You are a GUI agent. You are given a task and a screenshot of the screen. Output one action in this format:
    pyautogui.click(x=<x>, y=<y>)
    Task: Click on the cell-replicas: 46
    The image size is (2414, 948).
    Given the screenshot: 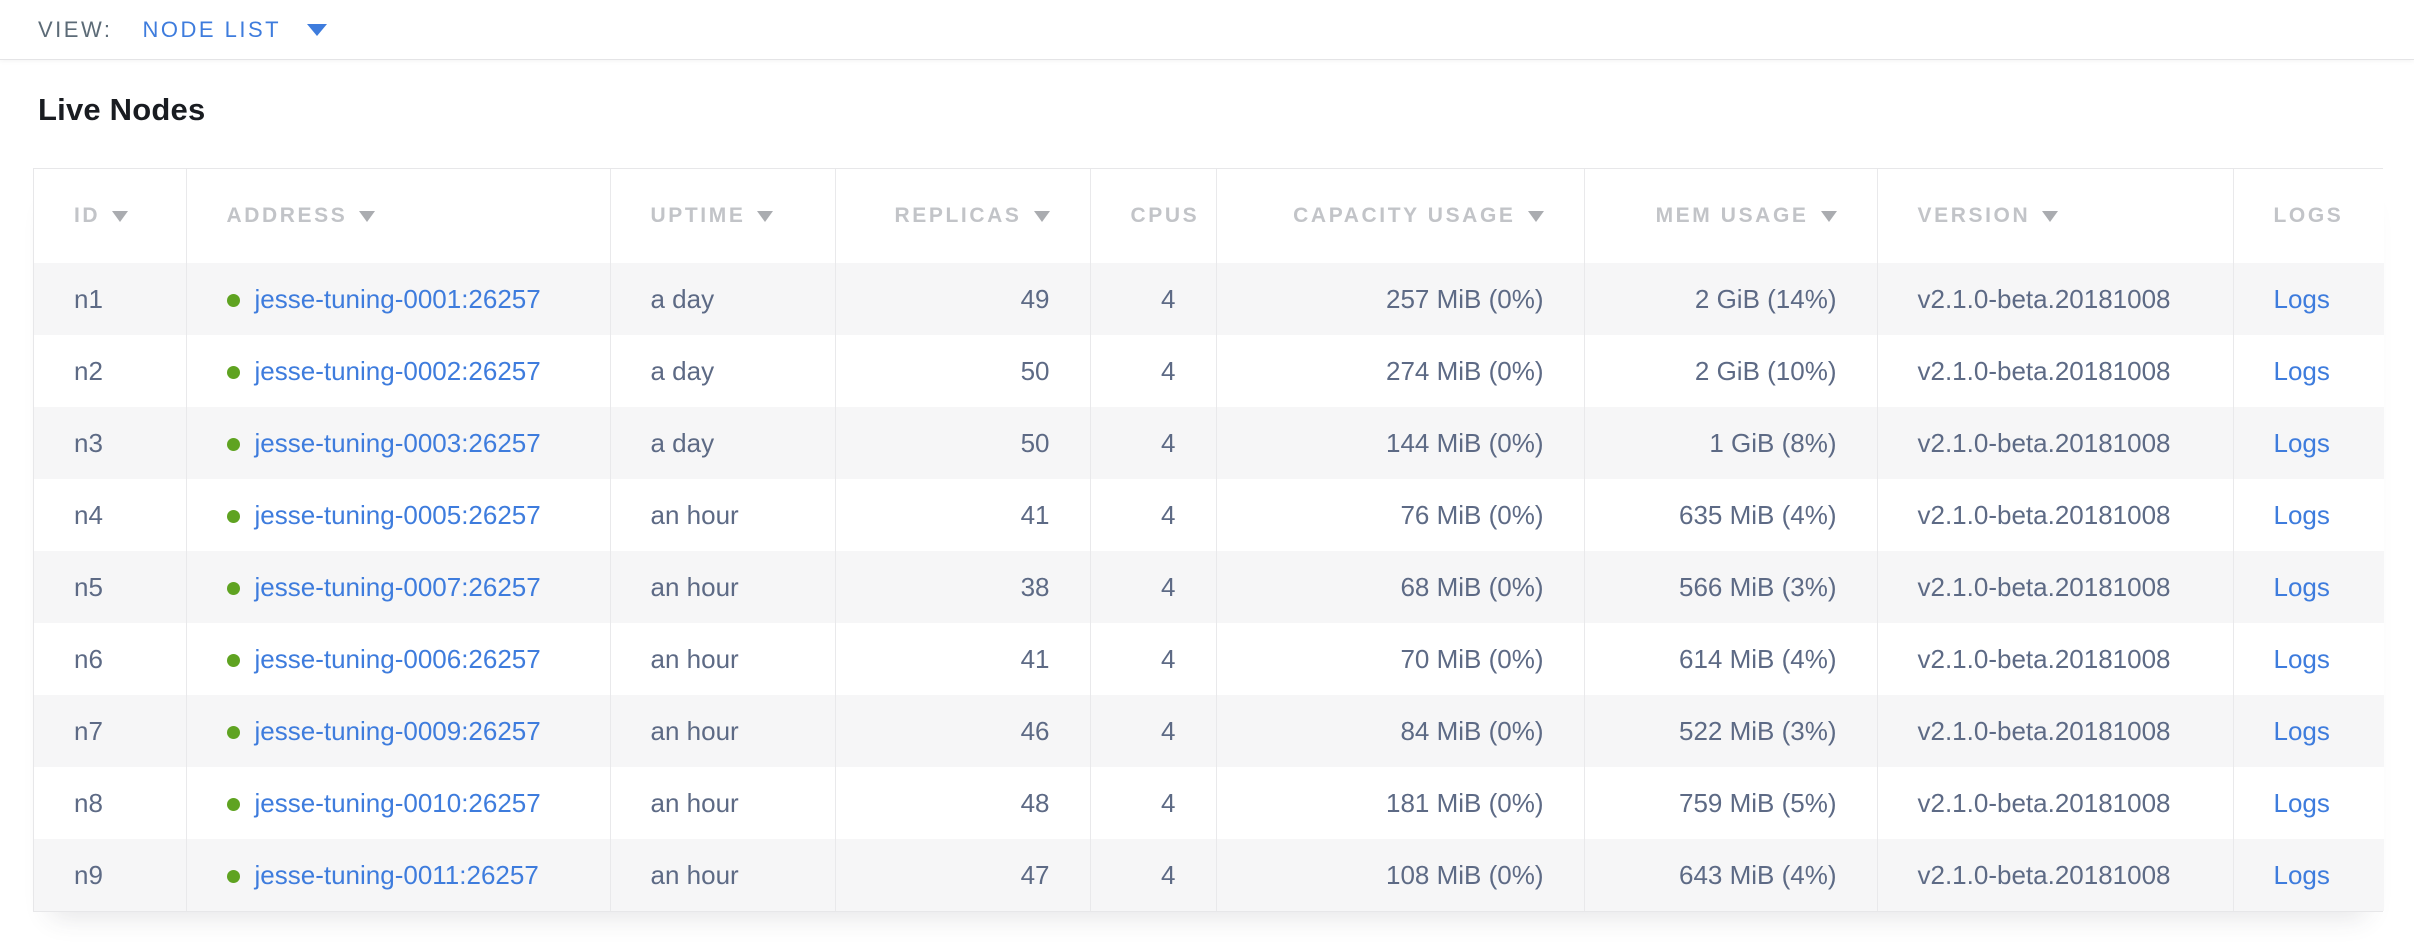 What is the action you would take?
    pyautogui.click(x=963, y=731)
    